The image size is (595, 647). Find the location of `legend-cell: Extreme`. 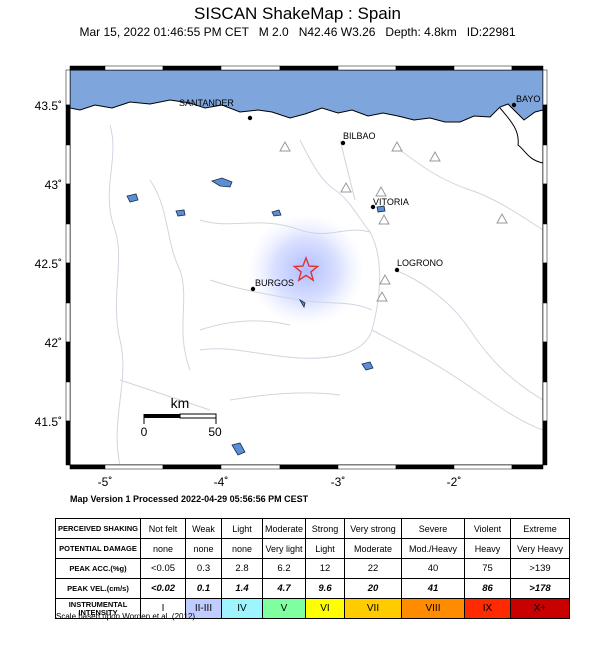

legend-cell: Extreme is located at coordinates (540, 528).